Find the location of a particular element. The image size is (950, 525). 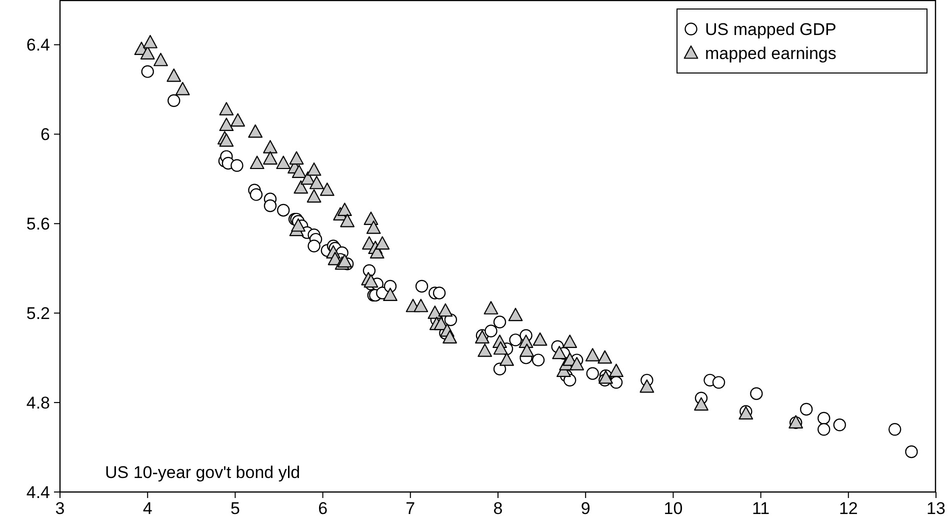

x-tick-label: 8 is located at coordinates (498, 508).